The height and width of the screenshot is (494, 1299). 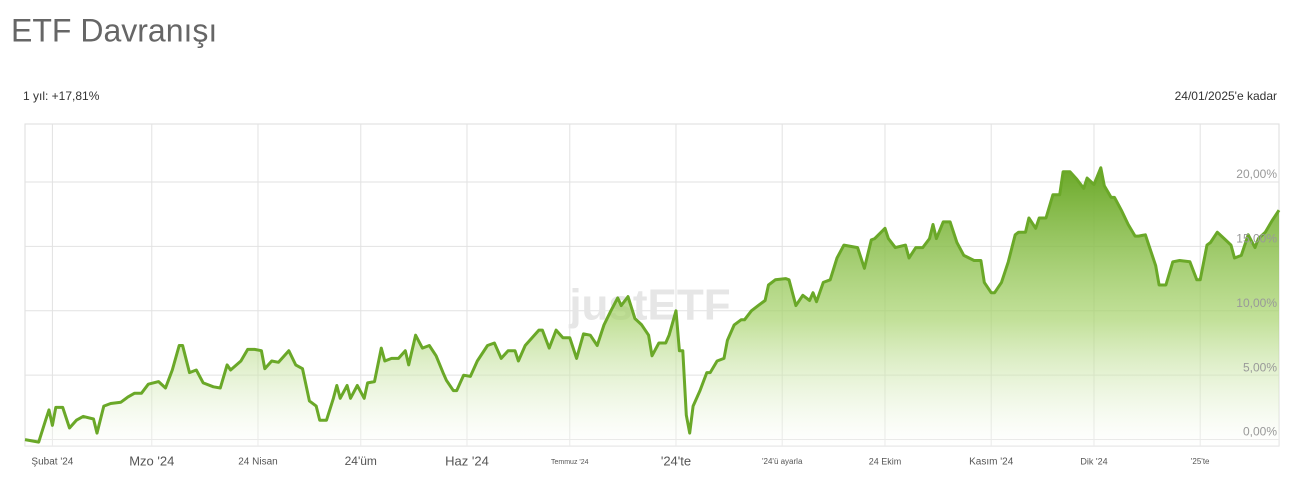 I want to click on x-tick-label: 24 Ekim, so click(x=885, y=461).